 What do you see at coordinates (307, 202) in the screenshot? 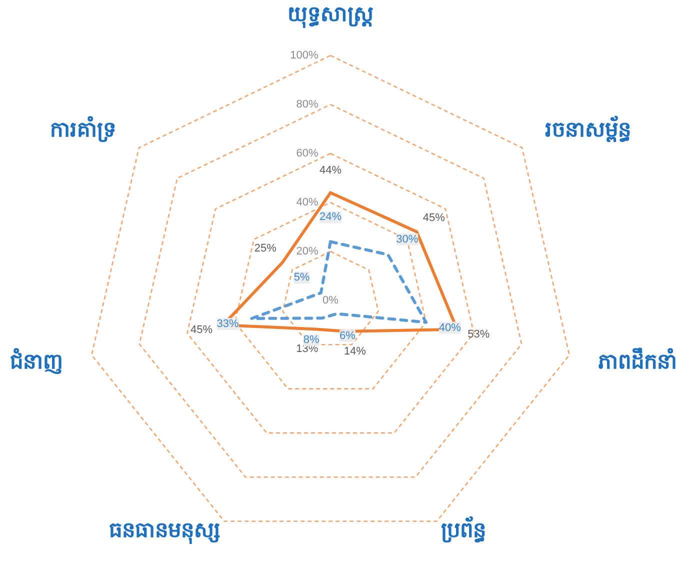
I see `y-tick-label: 40%` at bounding box center [307, 202].